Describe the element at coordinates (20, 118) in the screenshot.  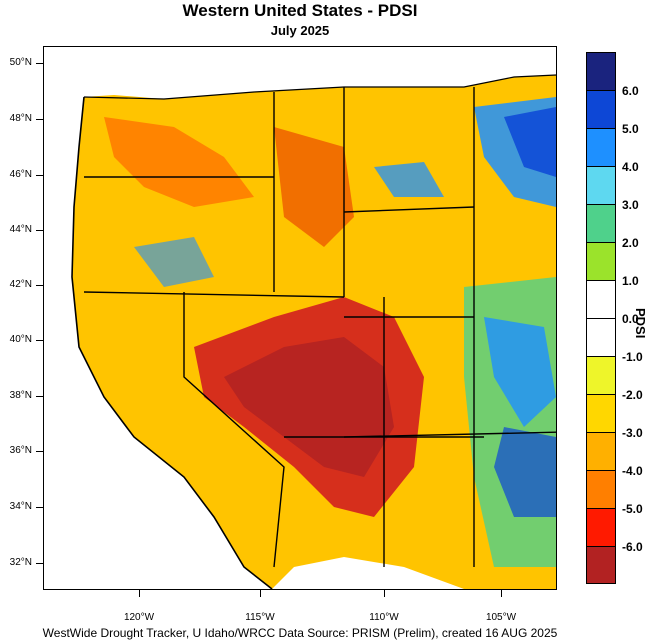
I see `lat-label: 48°N` at that location.